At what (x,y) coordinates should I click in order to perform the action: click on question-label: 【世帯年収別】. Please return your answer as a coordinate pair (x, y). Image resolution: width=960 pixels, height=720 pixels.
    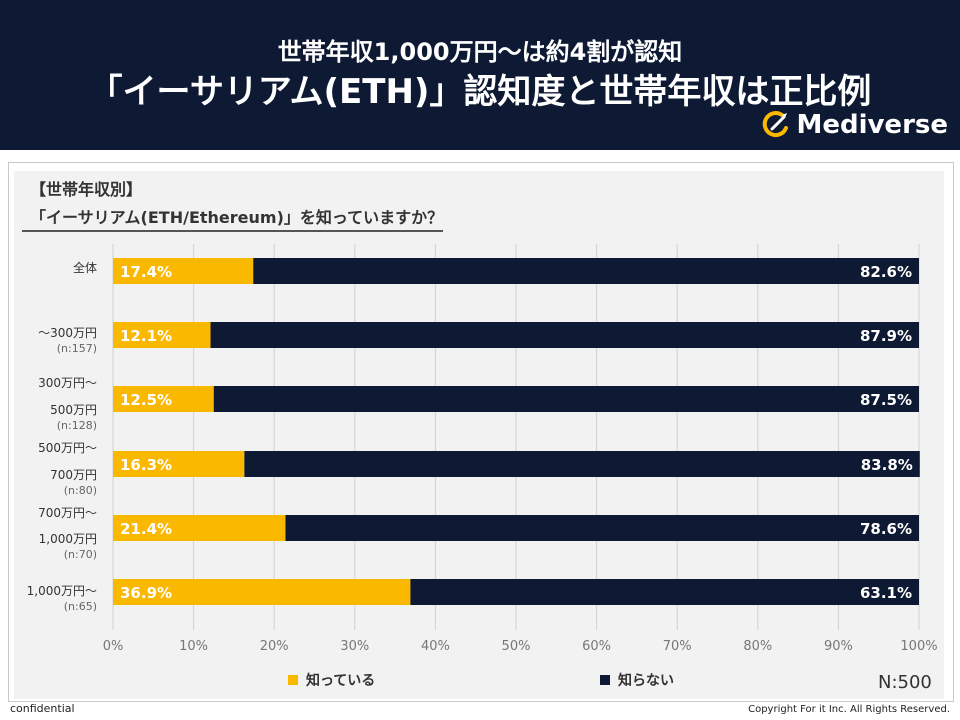
    Looking at the image, I should click on (86, 189).